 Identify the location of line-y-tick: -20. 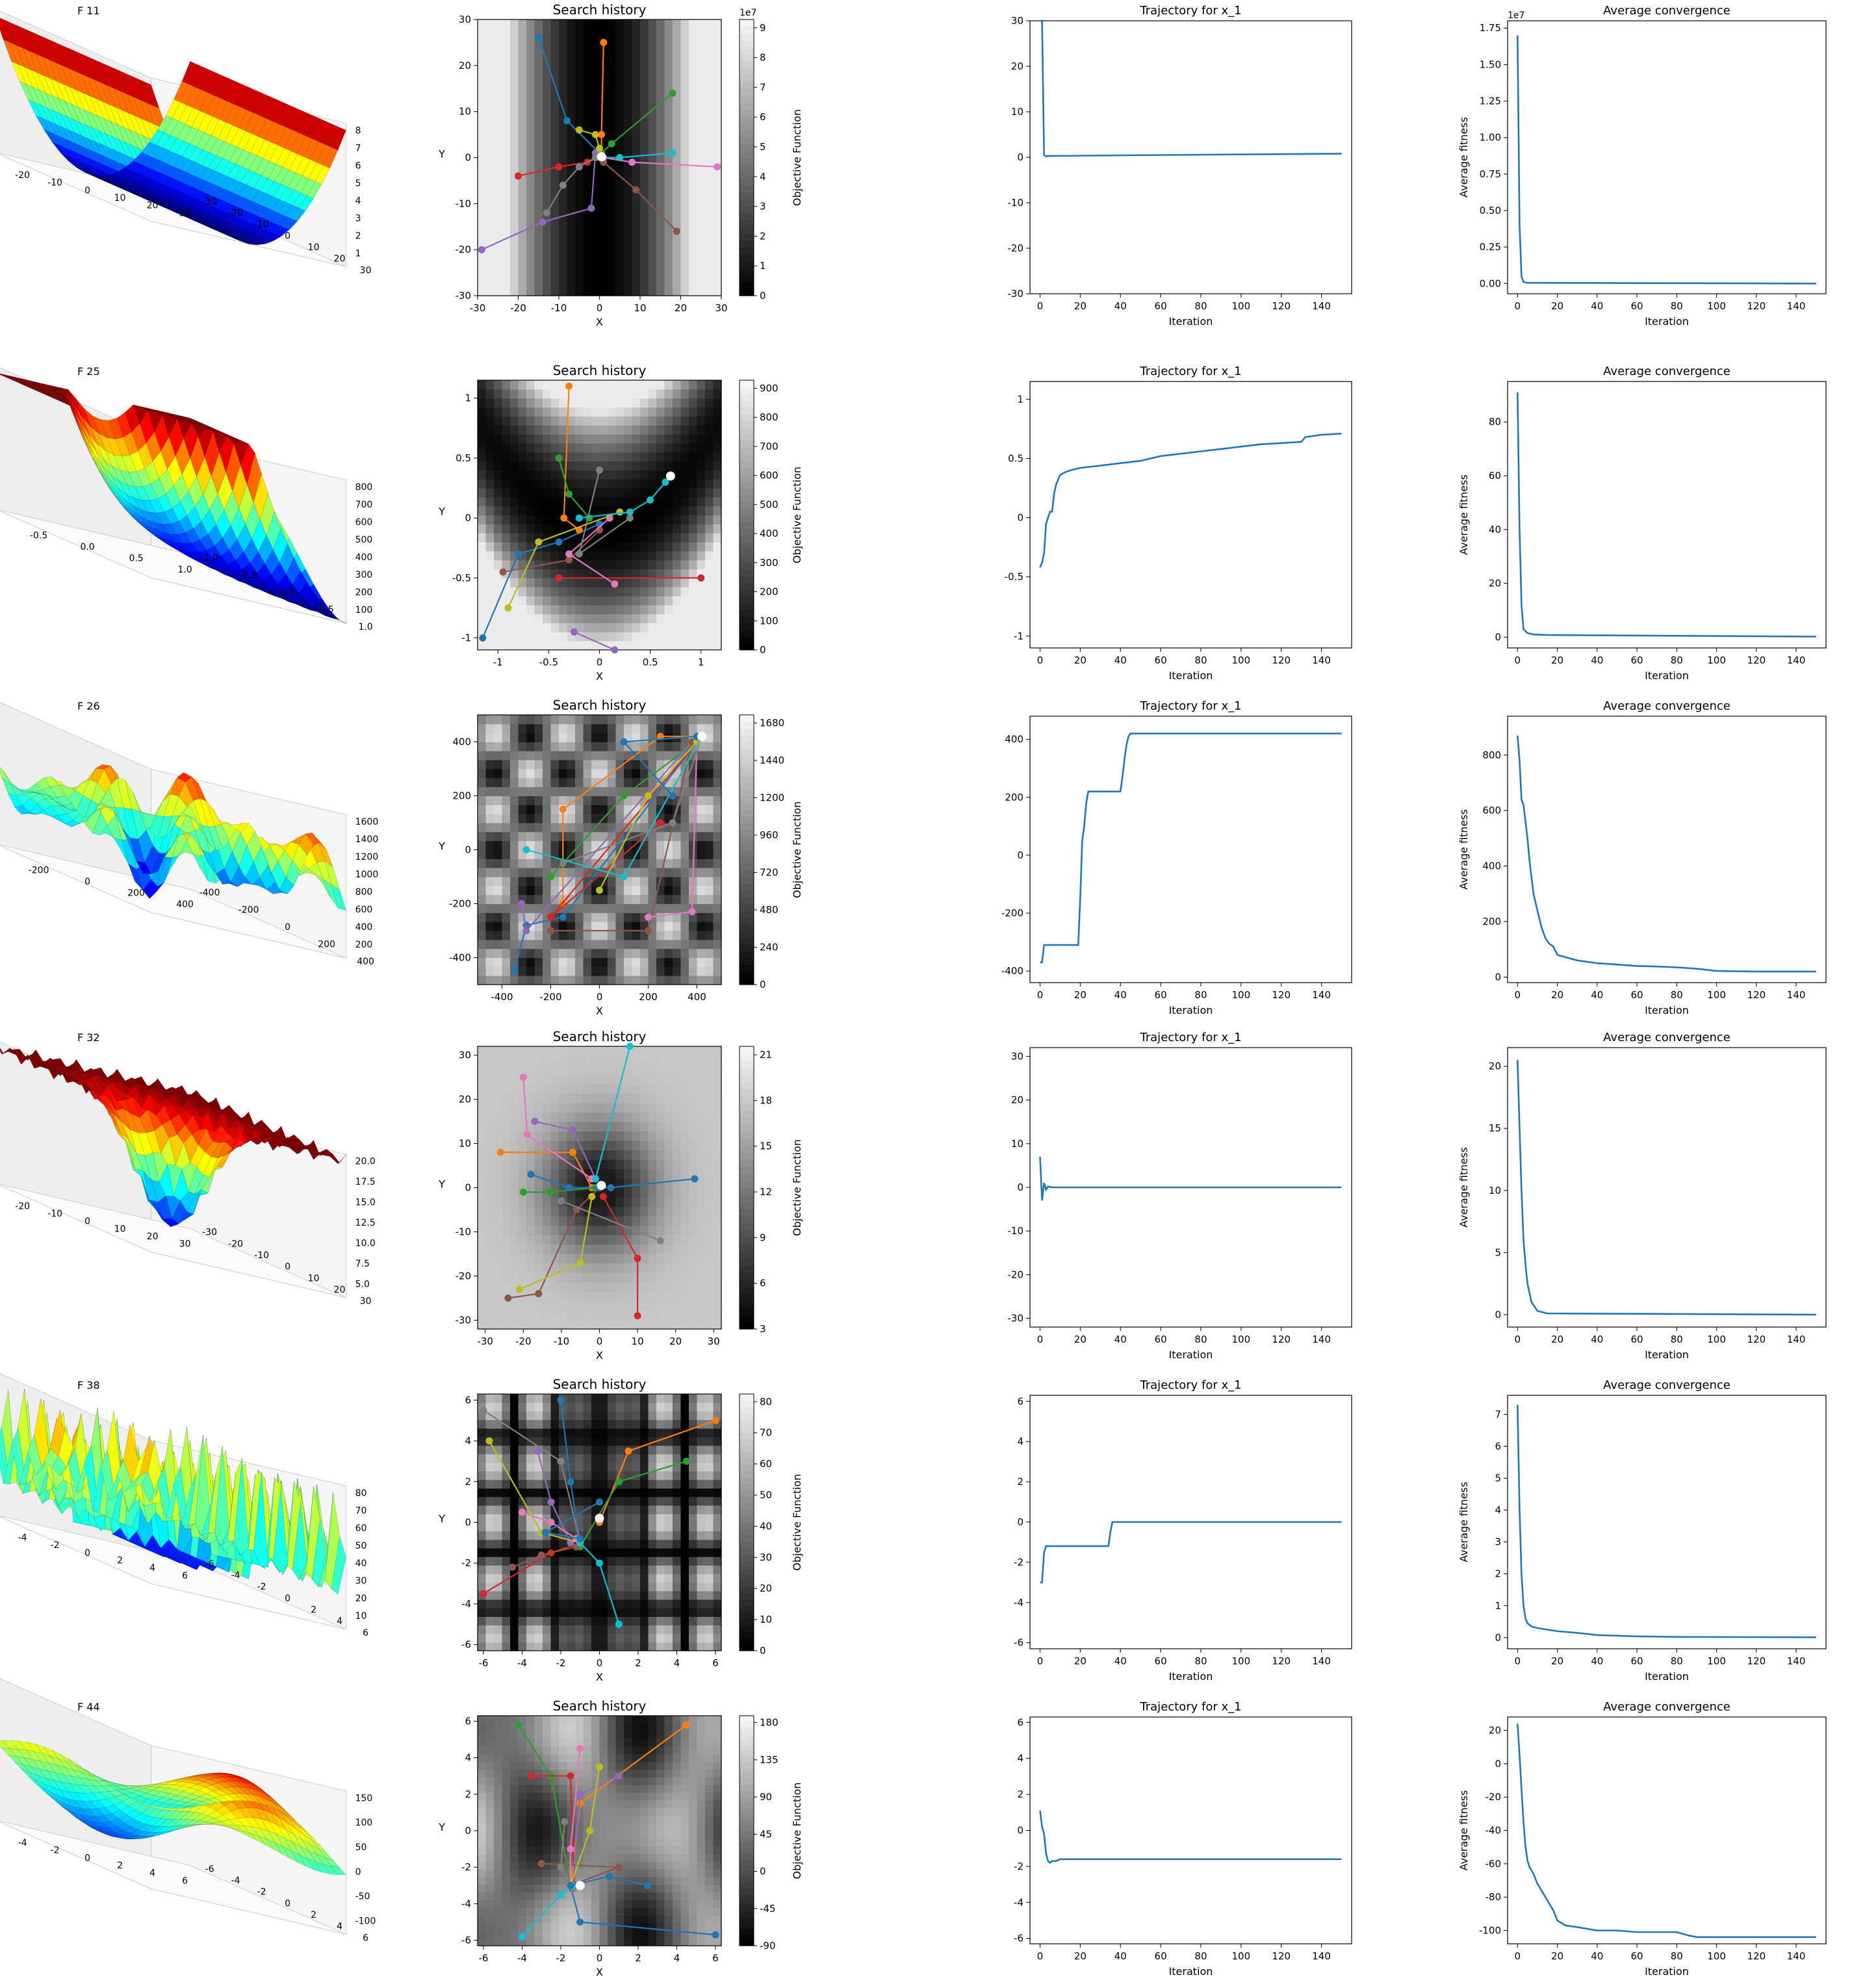
(1016, 1274).